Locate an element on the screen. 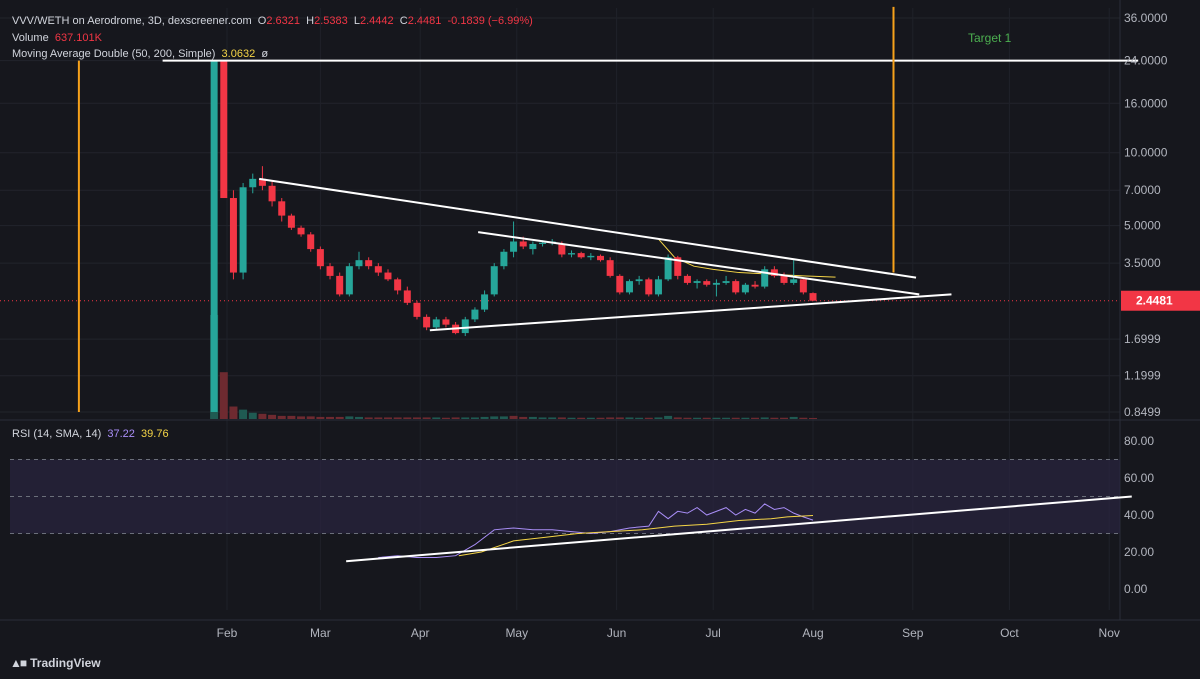 The width and height of the screenshot is (1200, 679). volume-label: Volume is located at coordinates (30, 38).